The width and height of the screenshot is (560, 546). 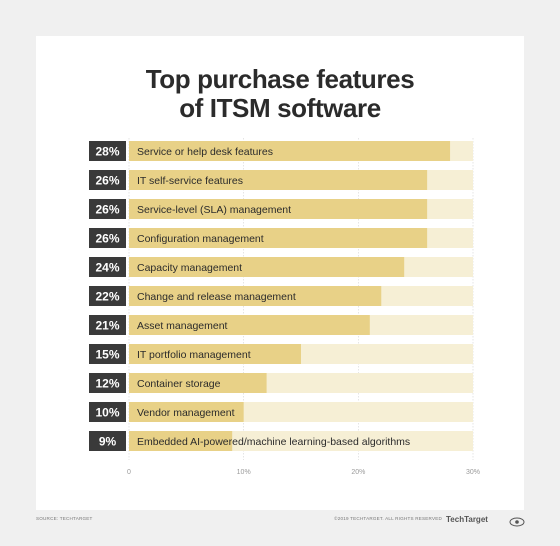 I want to click on x-tick-label: 20%, so click(x=358, y=472).